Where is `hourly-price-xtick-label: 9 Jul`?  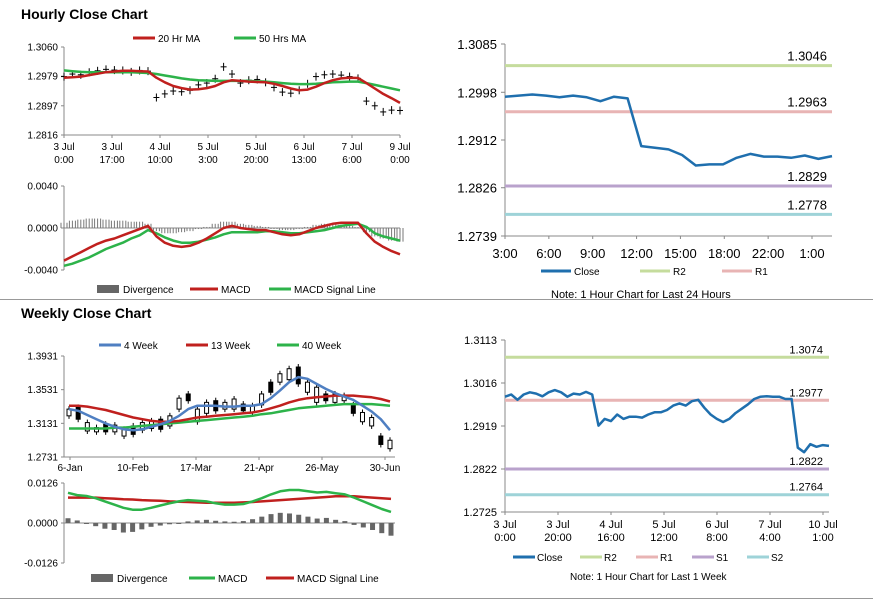
hourly-price-xtick-label: 9 Jul is located at coordinates (399, 147).